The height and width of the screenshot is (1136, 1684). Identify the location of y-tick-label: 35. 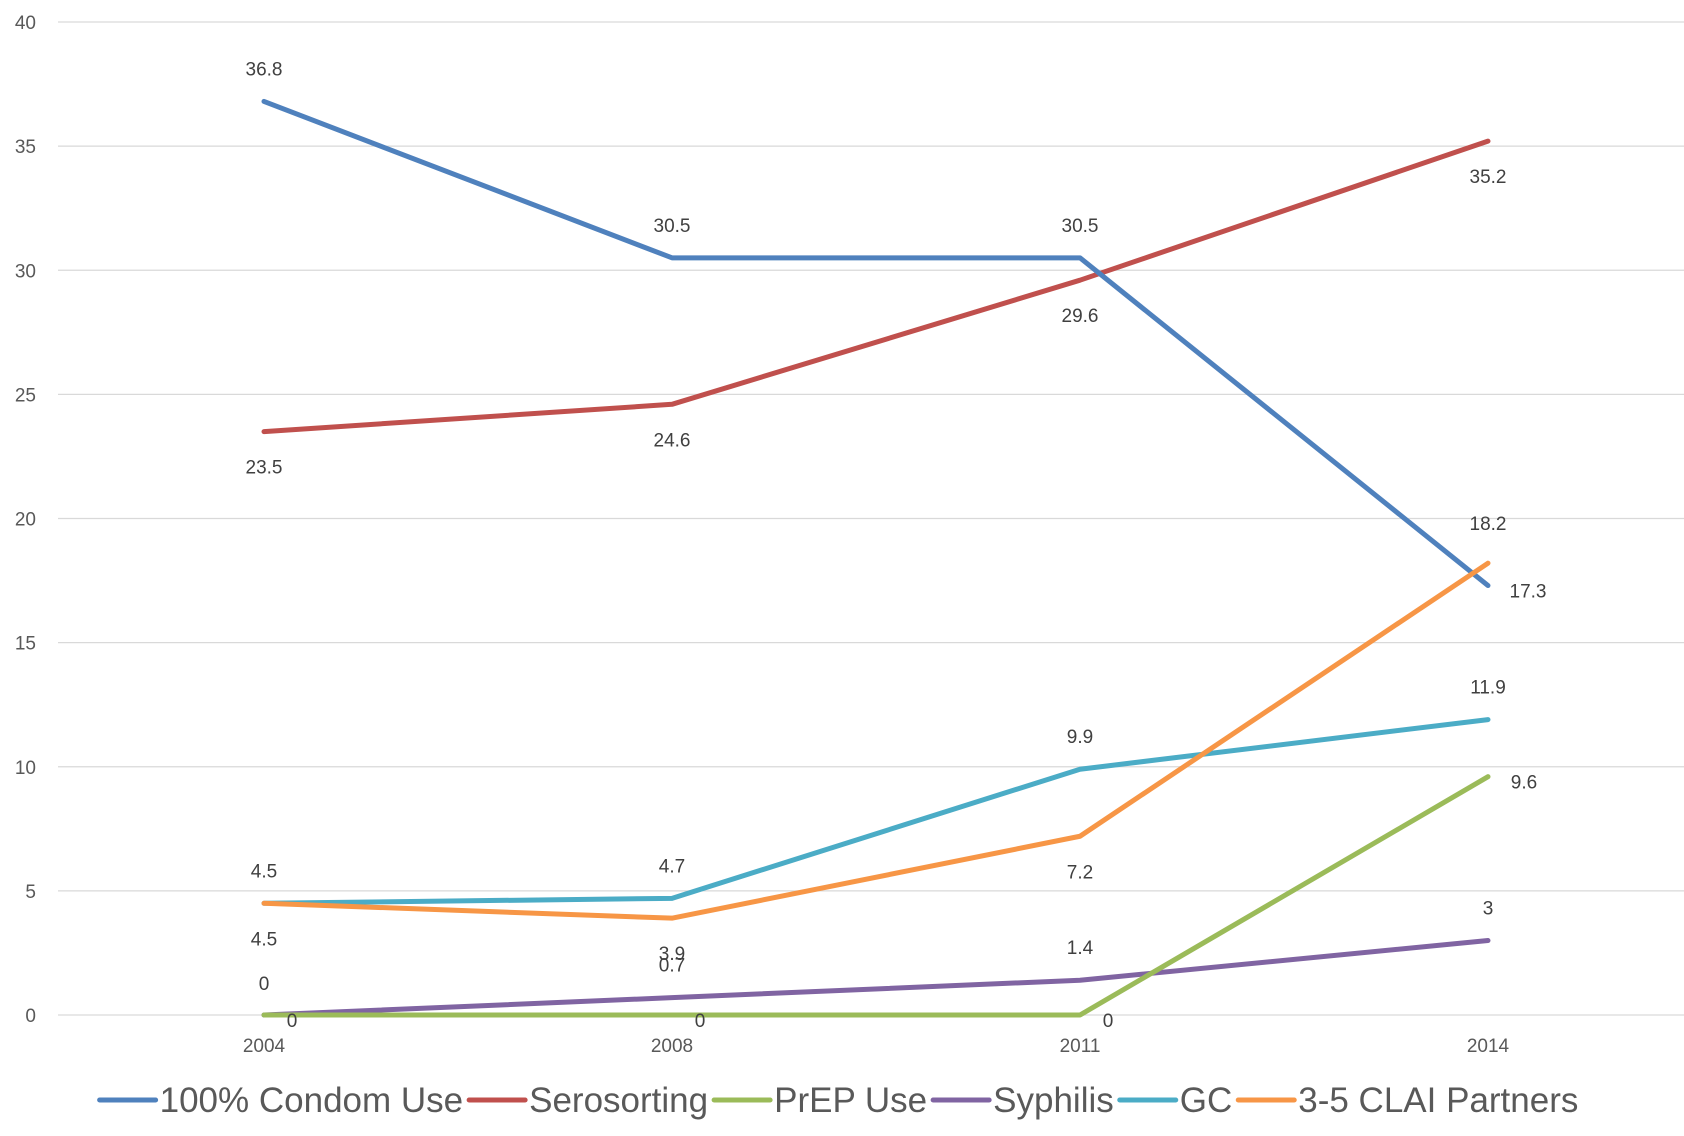
(25, 147).